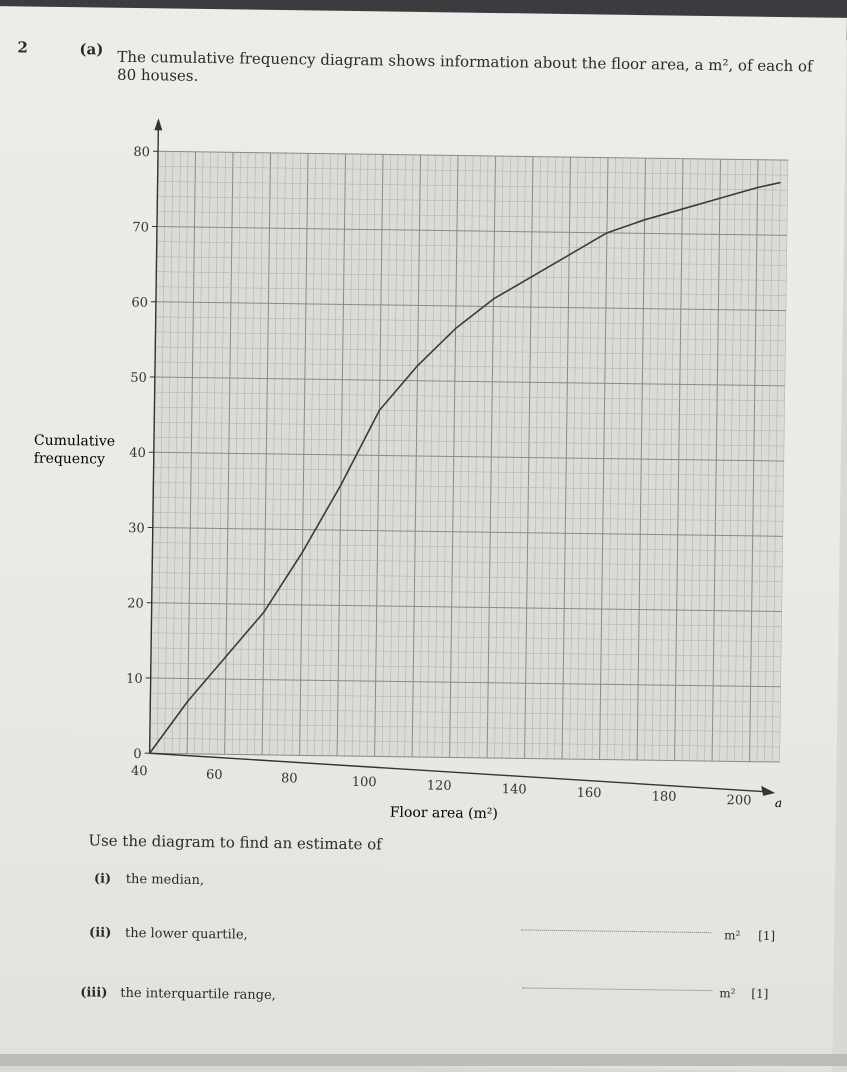  I want to click on x-tick-label: 80, so click(289, 778).